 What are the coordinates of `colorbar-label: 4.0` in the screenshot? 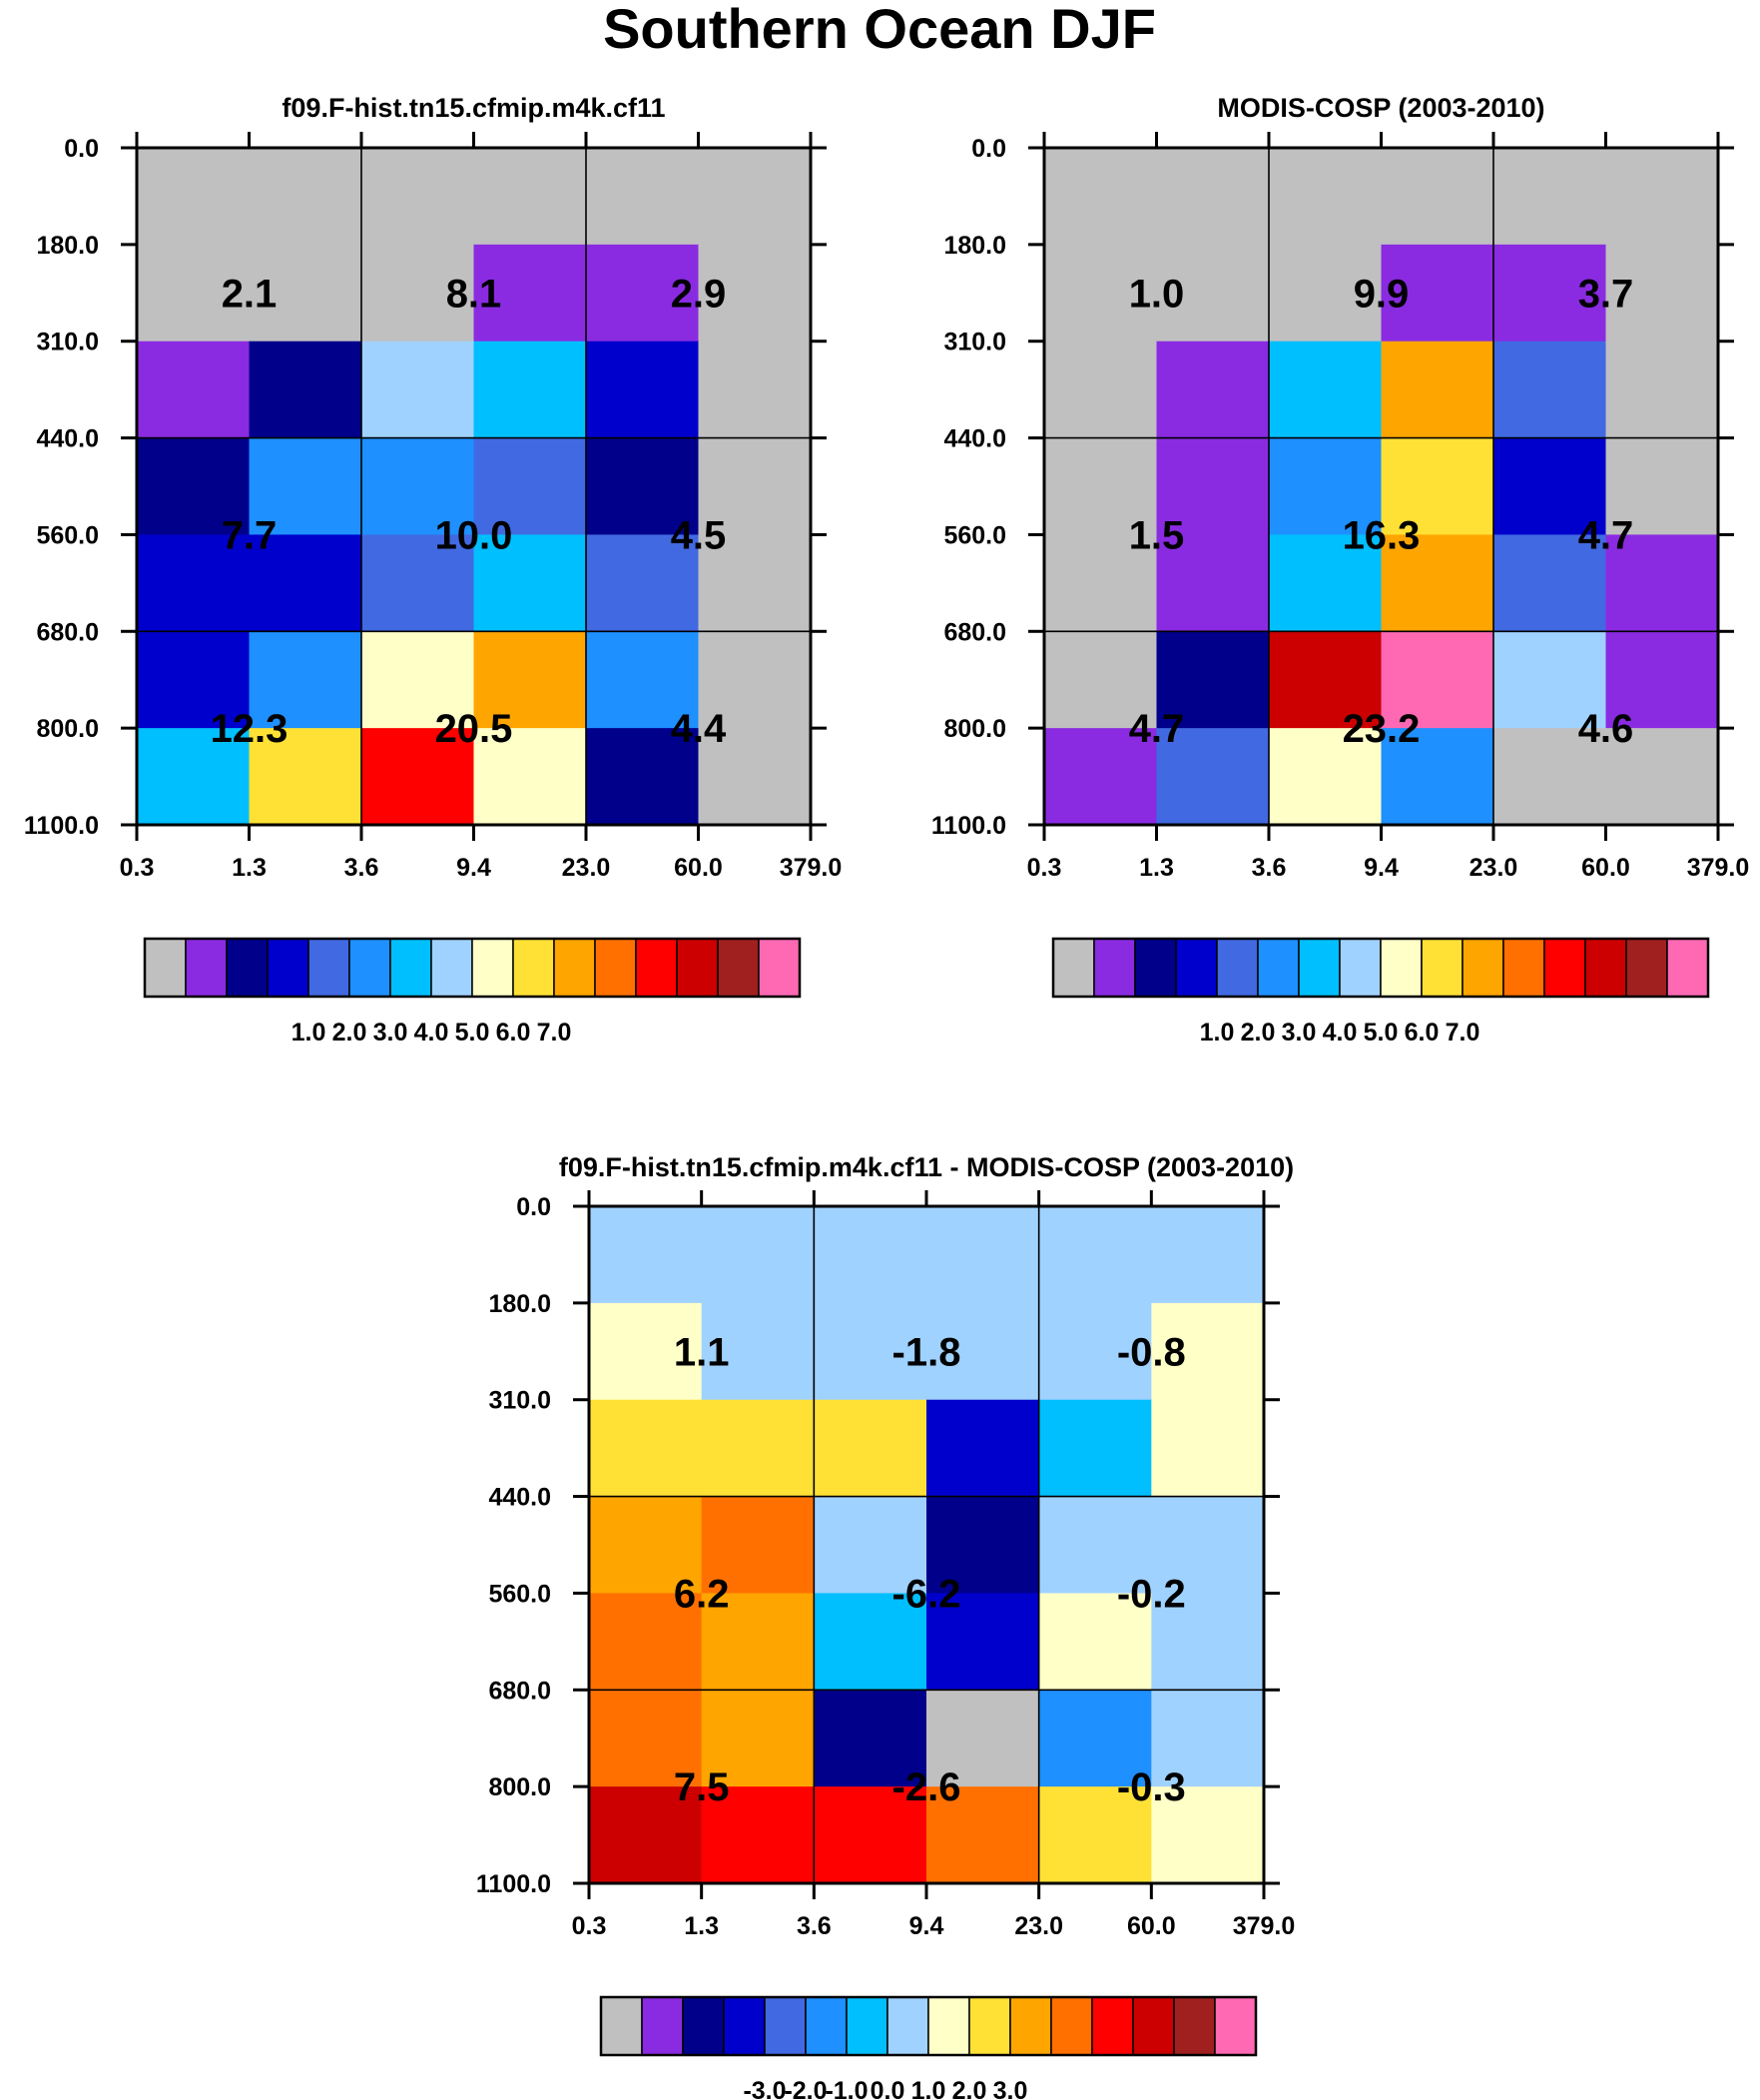 It's located at (431, 1033).